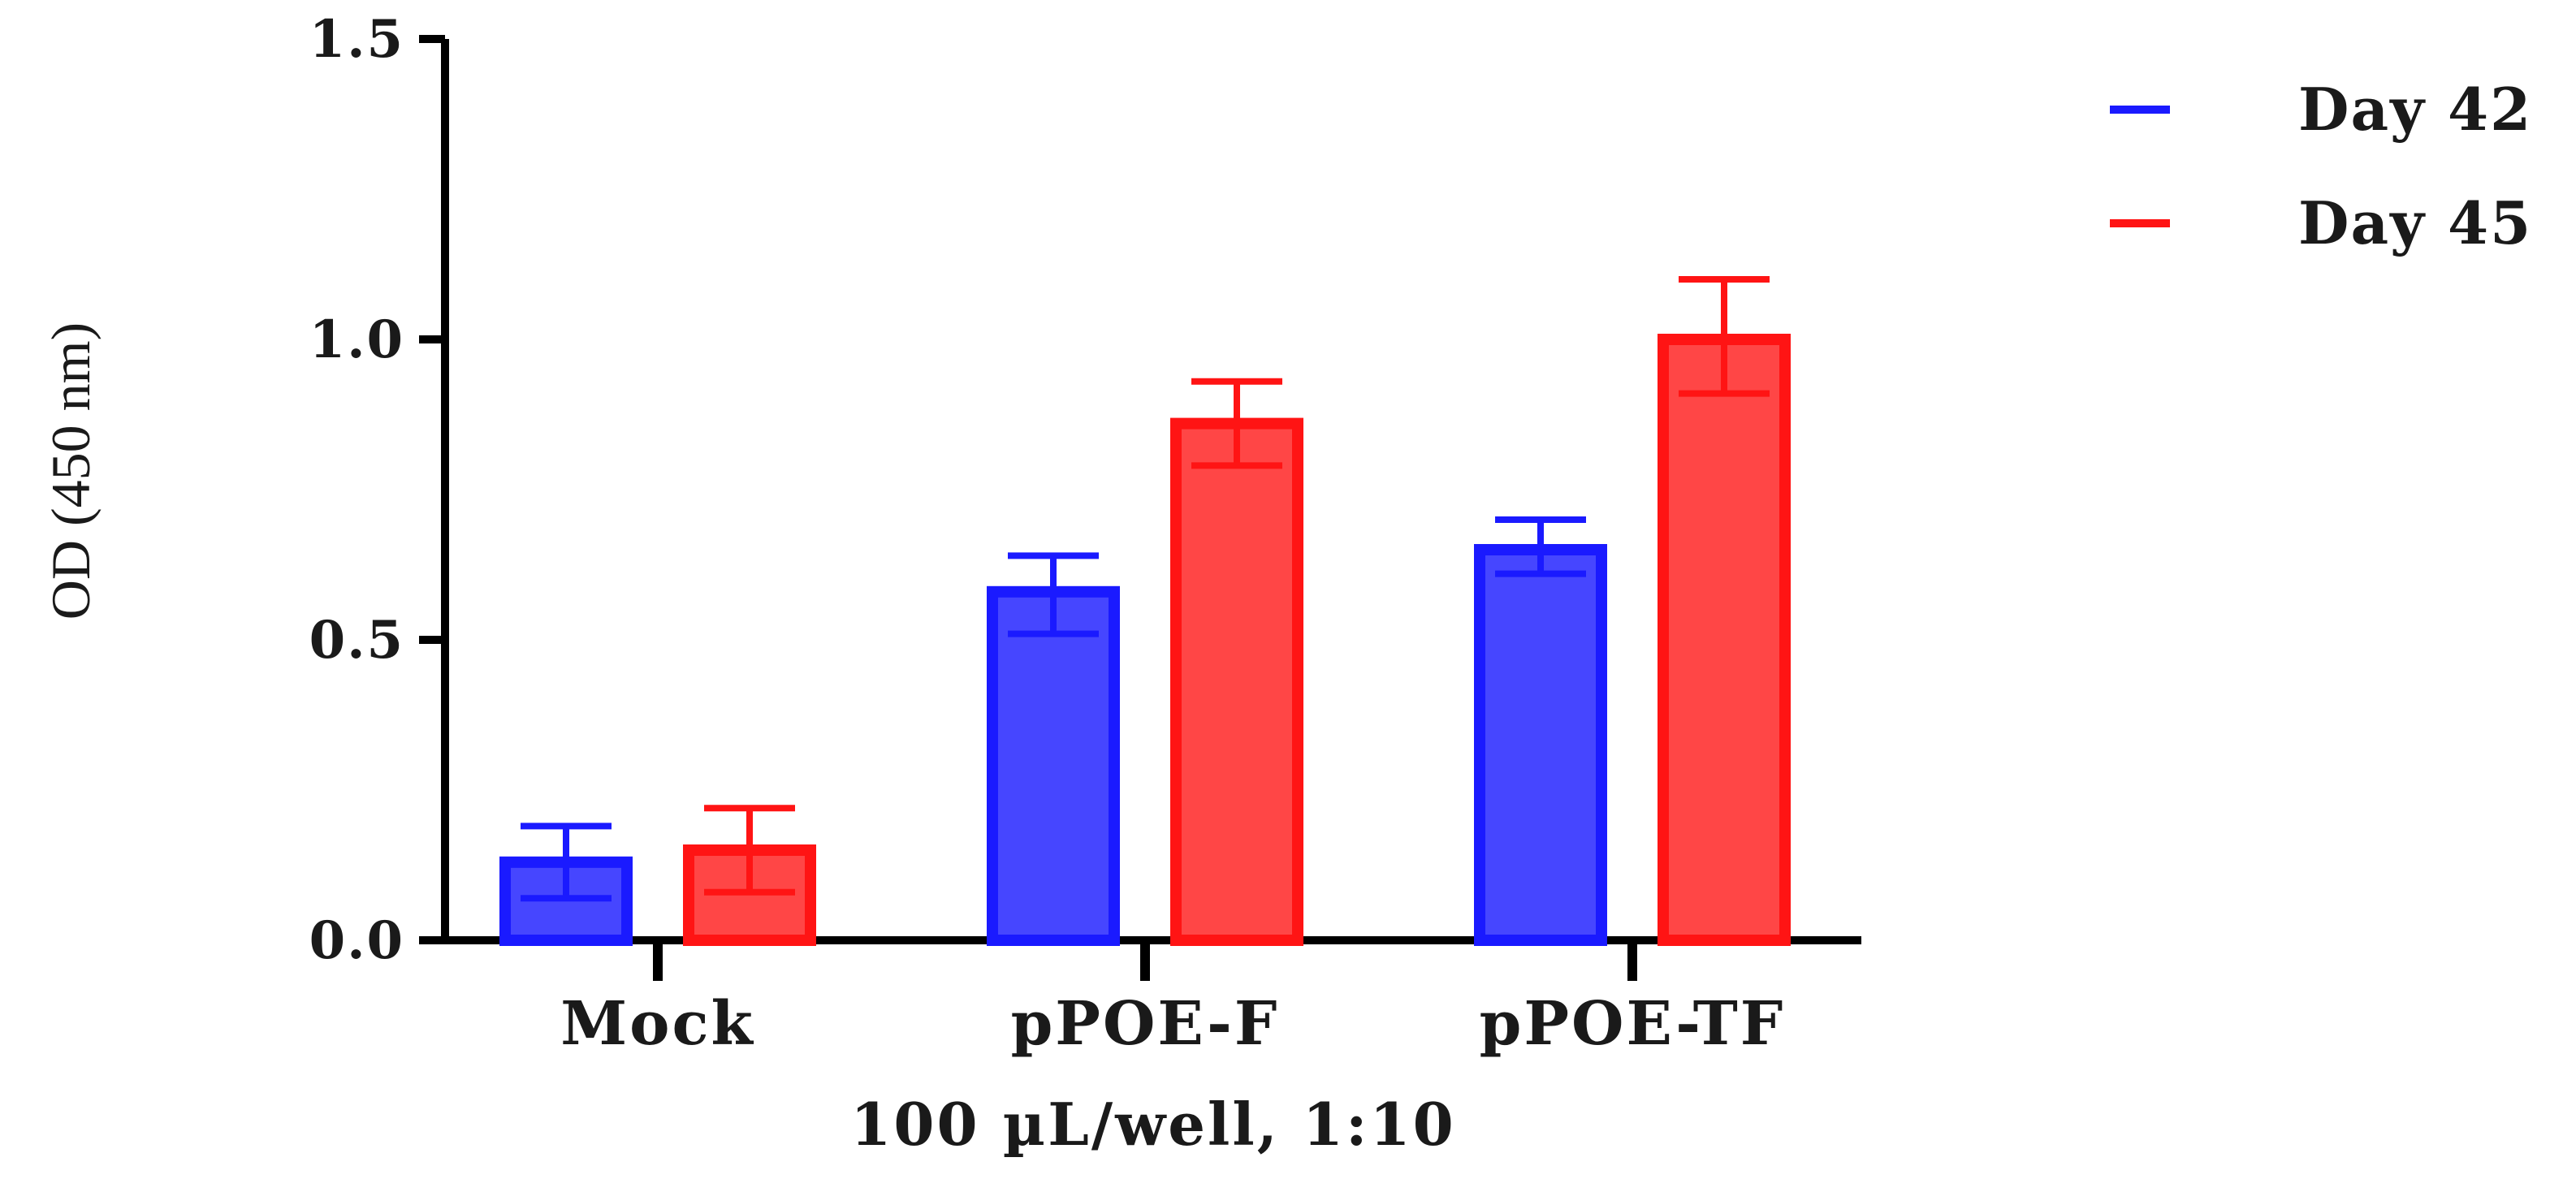  I want to click on x-axis: Mock pPOE-F pPOE-TF, so click(1151, 997).